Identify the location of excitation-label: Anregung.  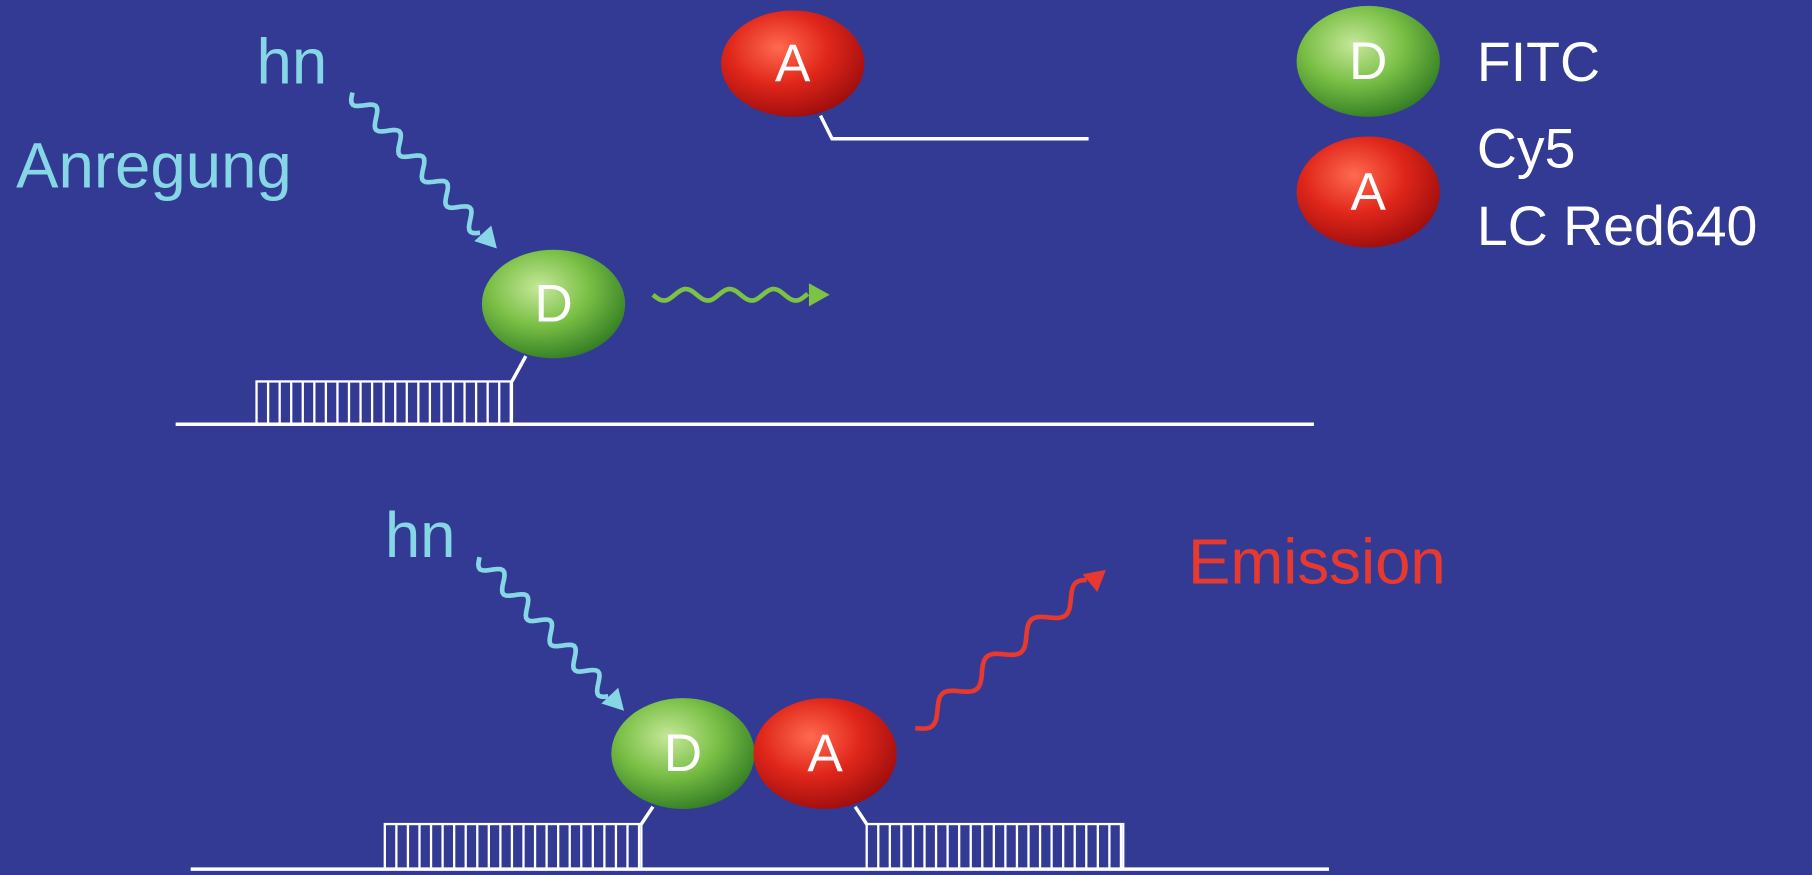
(154, 165).